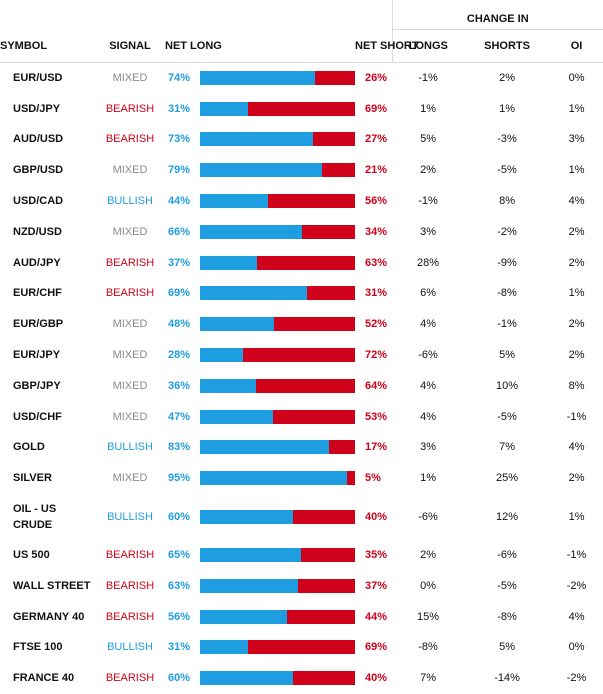 Image resolution: width=603 pixels, height=694 pixels. I want to click on symbol-cell: GBP/JPY, so click(37, 385).